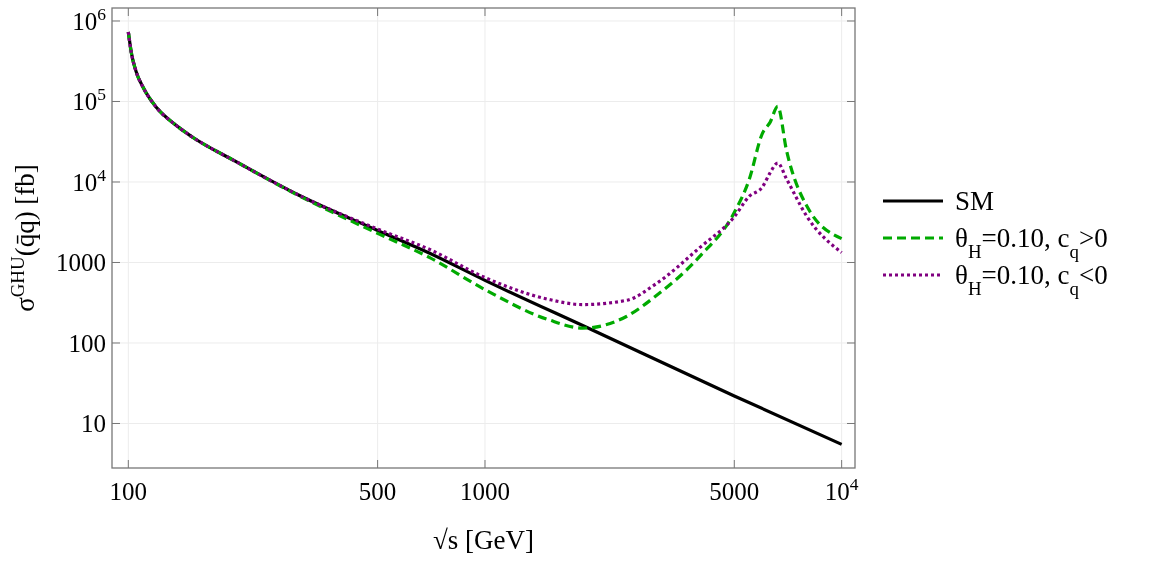 Image resolution: width=1157 pixels, height=561 pixels. What do you see at coordinates (89, 100) in the screenshot?
I see `y-tick-label: 10$^{5}$` at bounding box center [89, 100].